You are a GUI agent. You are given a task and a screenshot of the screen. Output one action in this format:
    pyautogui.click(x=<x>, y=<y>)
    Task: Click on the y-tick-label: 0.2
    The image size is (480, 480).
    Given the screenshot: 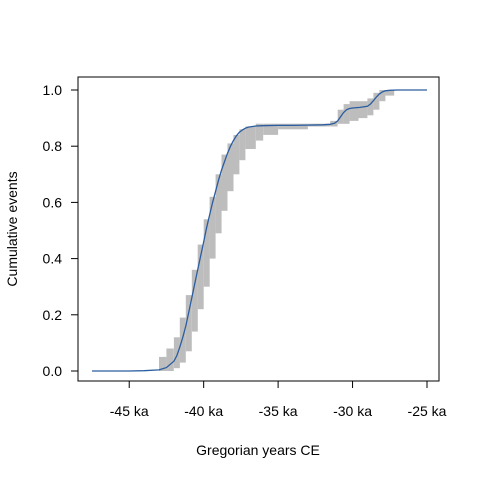 What is the action you would take?
    pyautogui.click(x=53, y=315)
    